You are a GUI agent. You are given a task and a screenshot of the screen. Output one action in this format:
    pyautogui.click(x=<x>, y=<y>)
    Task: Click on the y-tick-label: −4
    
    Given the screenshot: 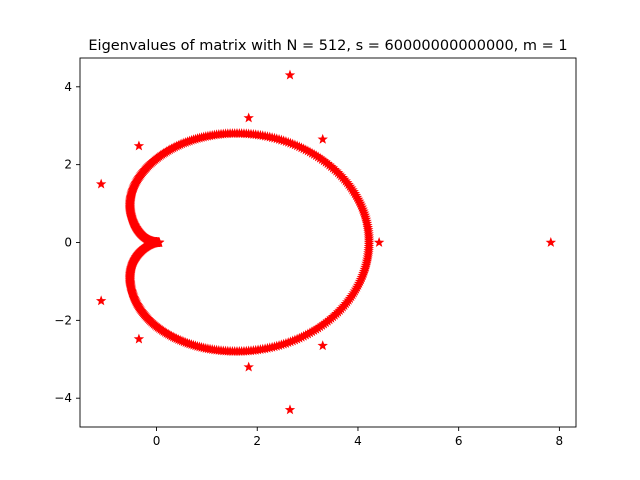 What is the action you would take?
    pyautogui.click(x=63, y=398)
    